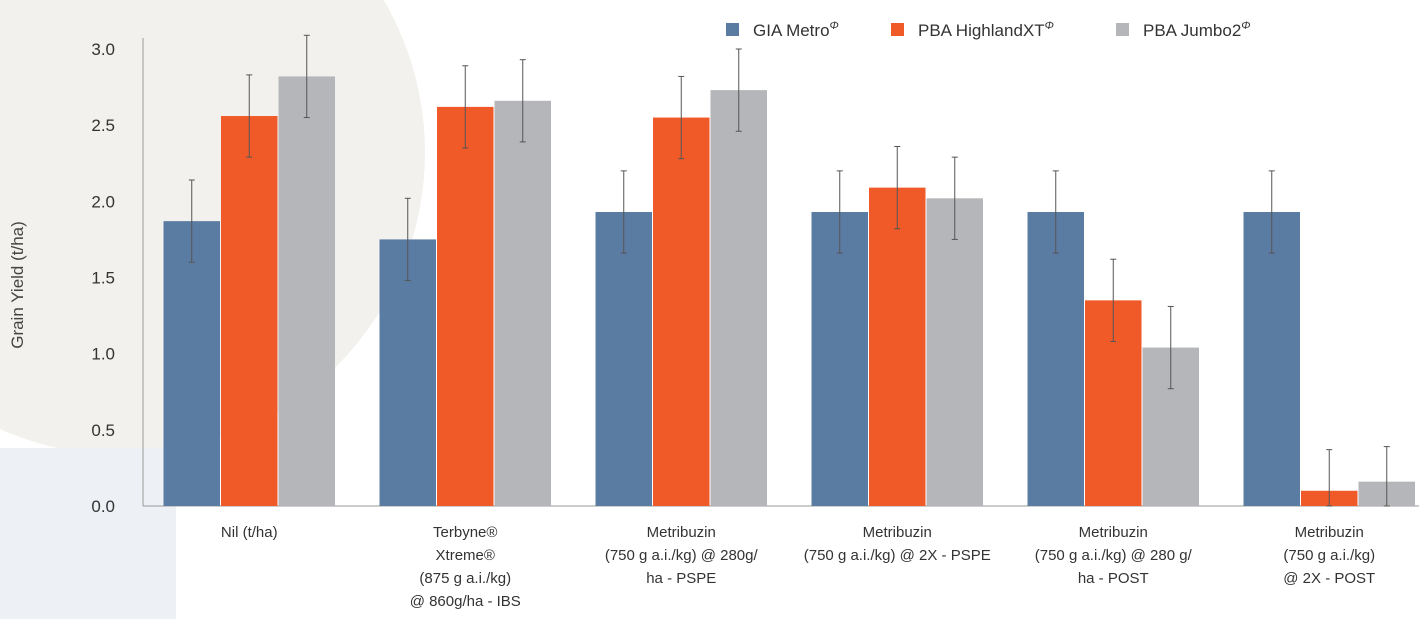  I want to click on x-category-label: @ 860g/ha - IBS, so click(465, 601).